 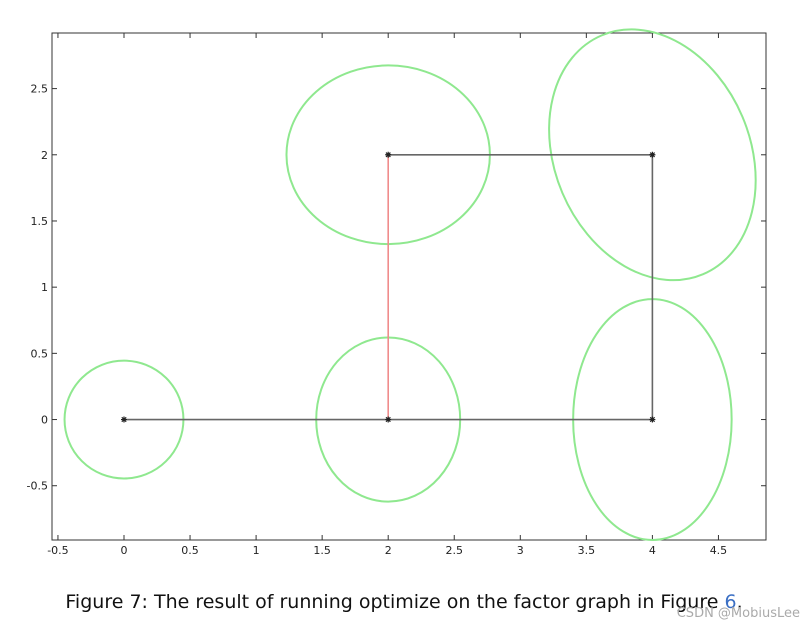 I want to click on watermark: CSDN @MobiusLee, so click(x=738, y=613).